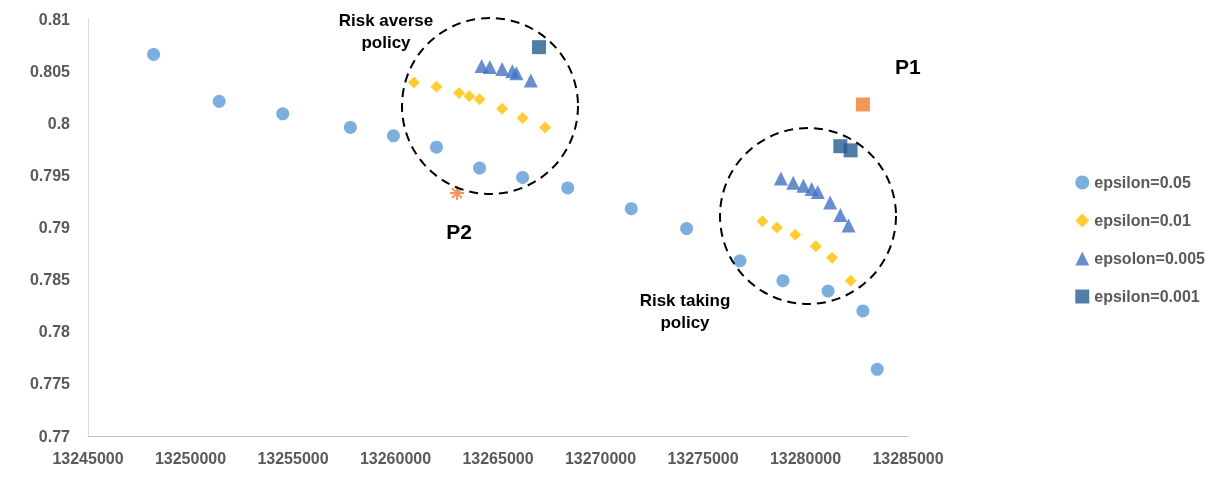  Describe the element at coordinates (50, 384) in the screenshot. I see `y-tick-label: 0.775` at that location.